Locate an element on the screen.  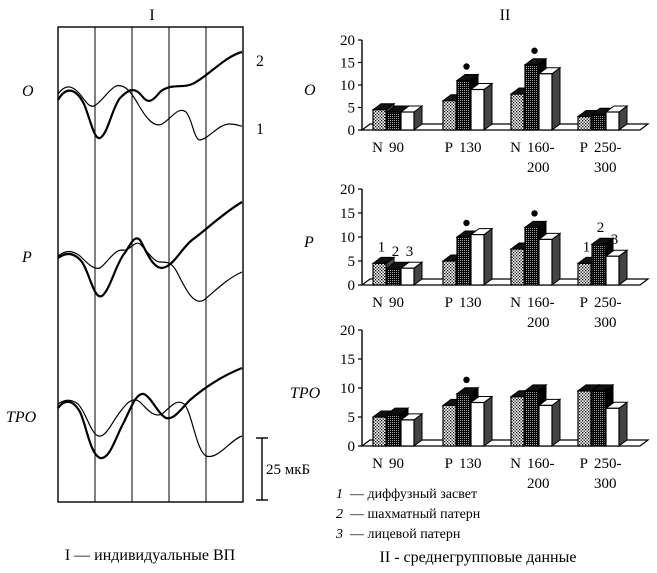
curve-label-1: 1 is located at coordinates (260, 129).